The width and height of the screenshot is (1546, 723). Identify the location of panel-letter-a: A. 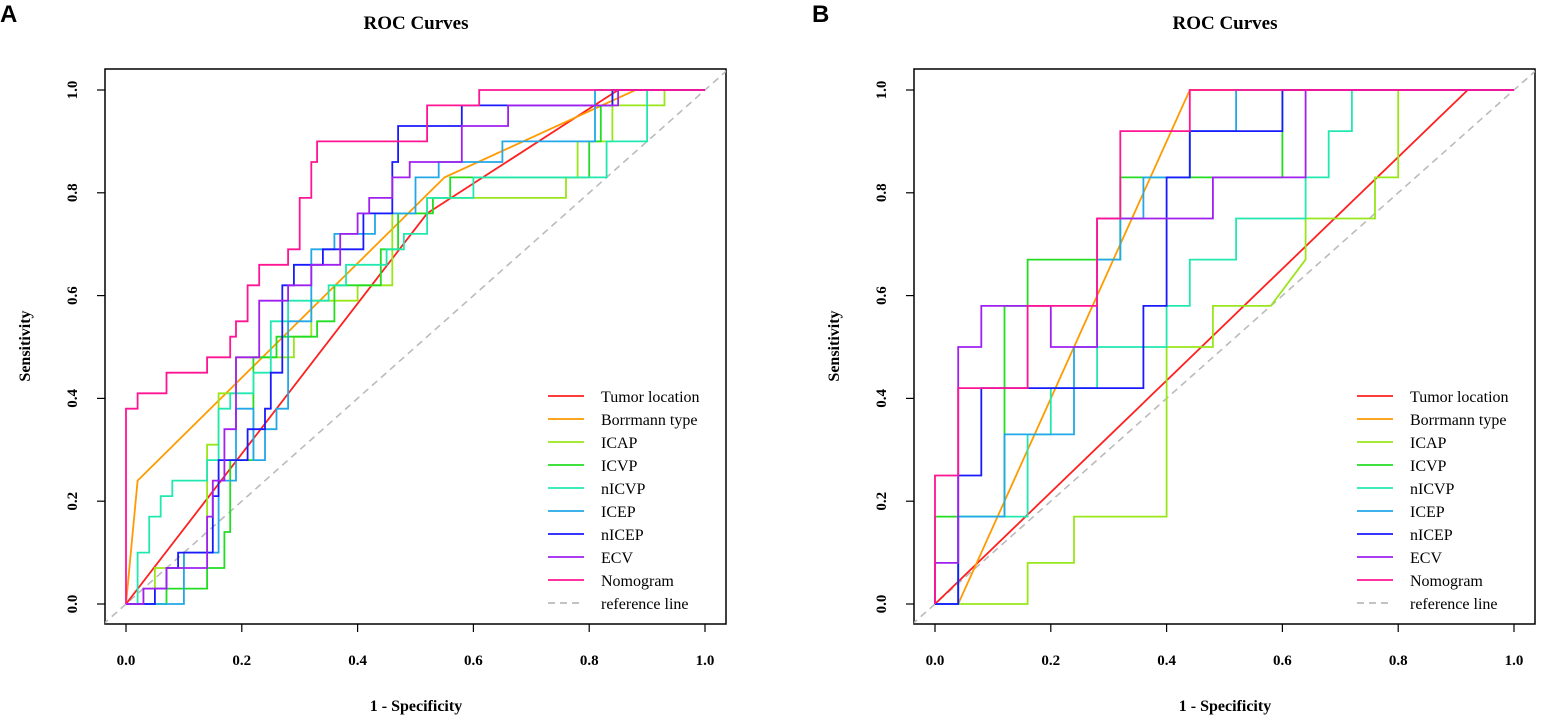
(8, 14).